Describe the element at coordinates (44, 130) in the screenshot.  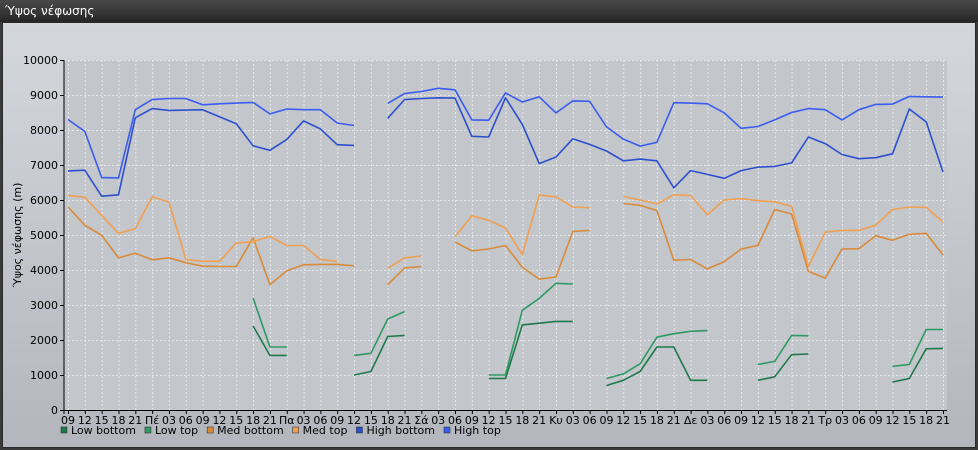
I see `y-tick-label: 8000` at that location.